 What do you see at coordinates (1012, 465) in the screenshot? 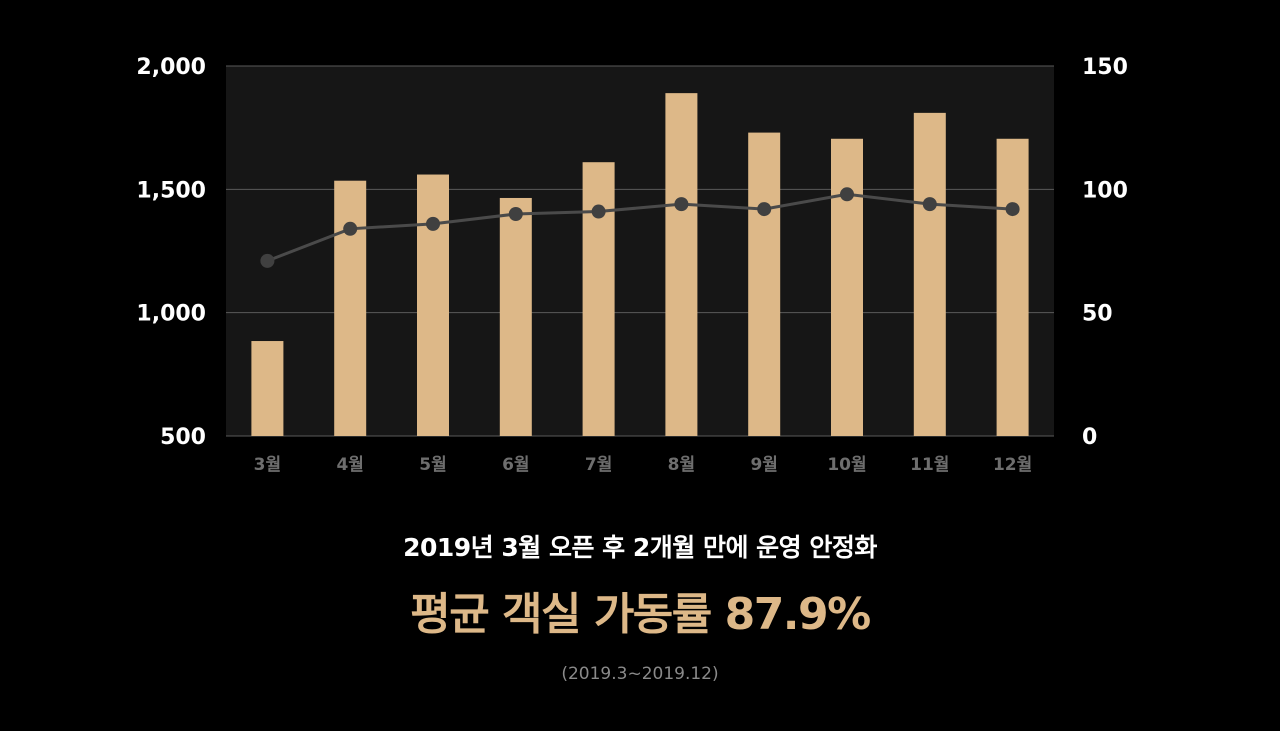
I see `category-label: 12월` at bounding box center [1012, 465].